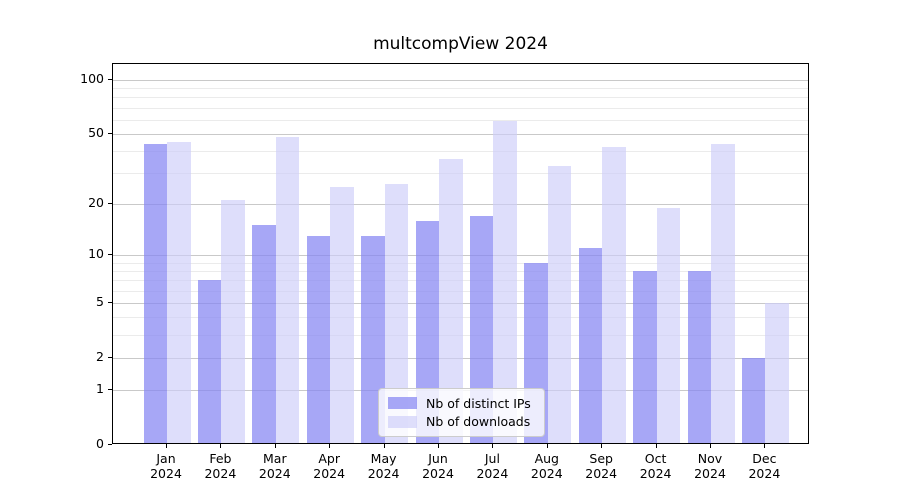  What do you see at coordinates (287, 290) in the screenshot?
I see `bar-downloads-mar` at bounding box center [287, 290].